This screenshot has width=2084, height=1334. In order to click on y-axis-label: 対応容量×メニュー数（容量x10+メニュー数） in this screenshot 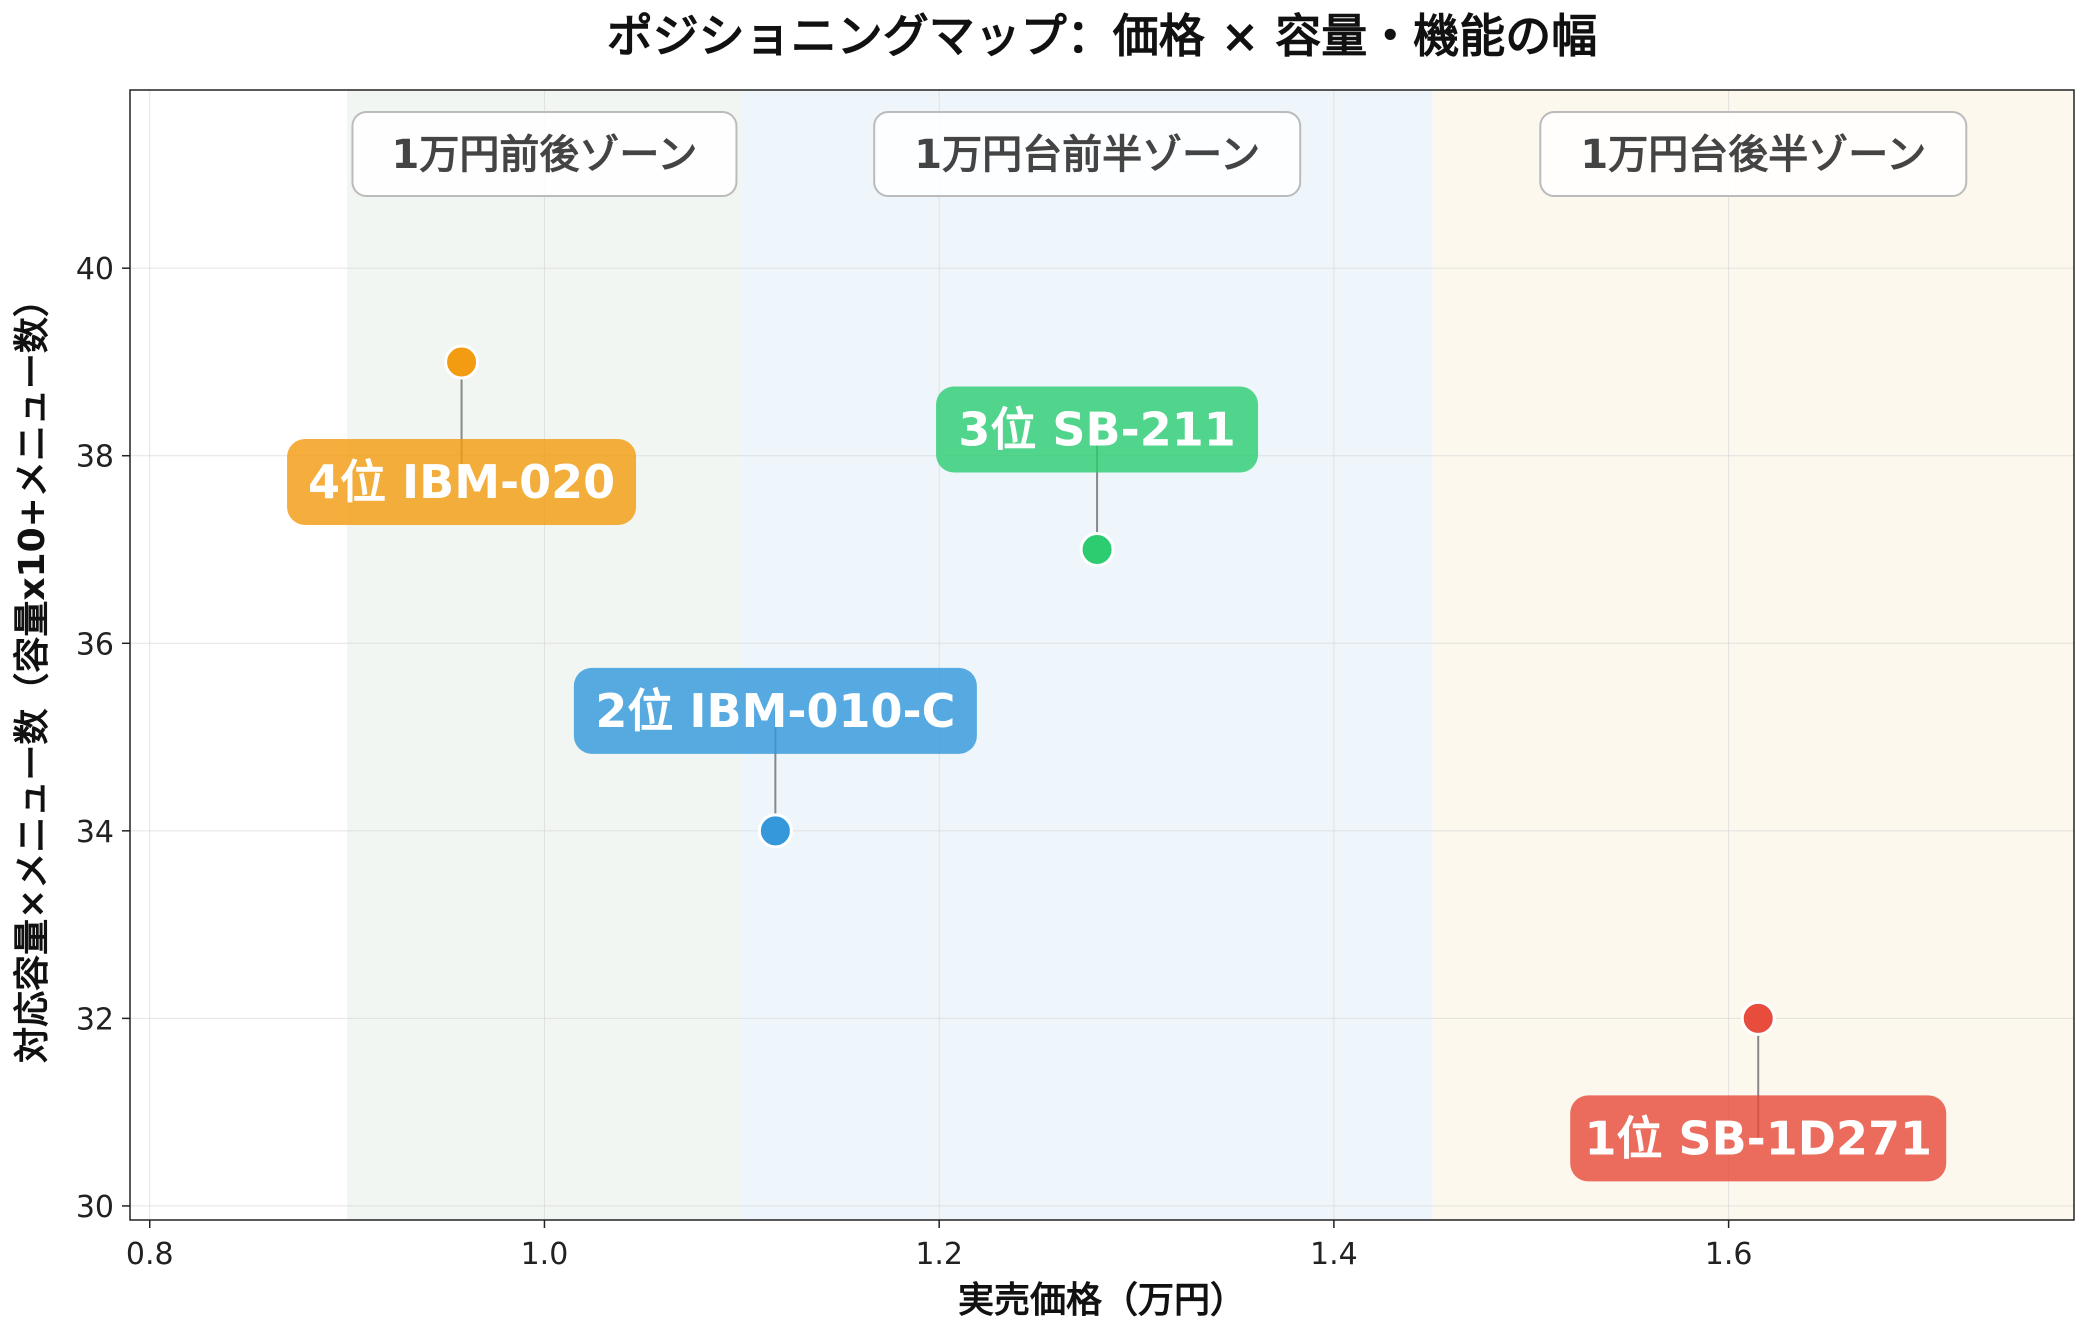, I will do `click(32, 672)`.